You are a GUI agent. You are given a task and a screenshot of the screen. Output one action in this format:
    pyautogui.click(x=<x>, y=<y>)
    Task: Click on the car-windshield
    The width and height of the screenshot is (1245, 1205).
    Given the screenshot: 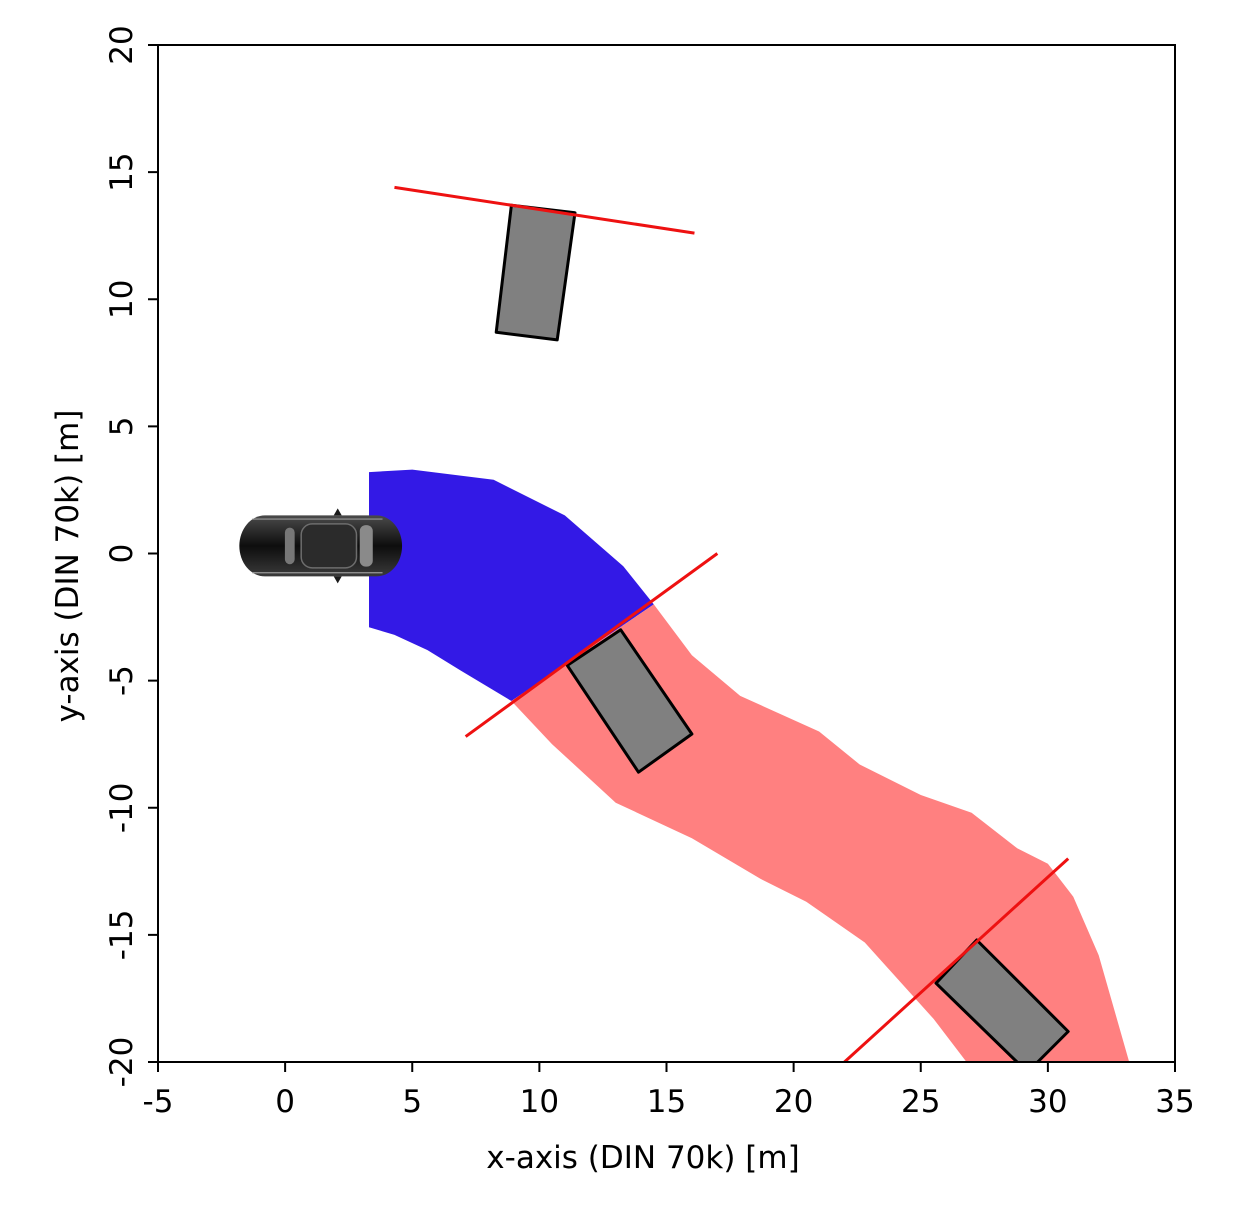 What is the action you would take?
    pyautogui.click(x=366, y=546)
    